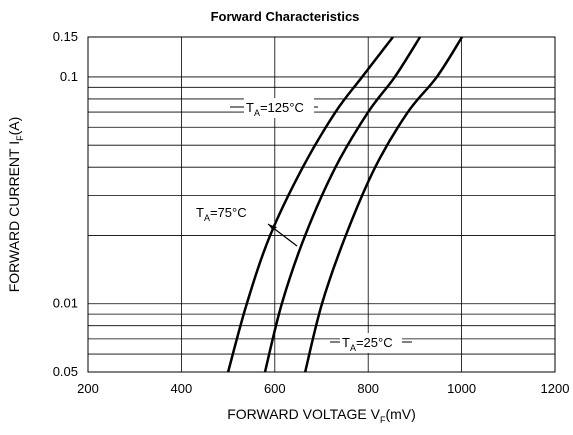  What do you see at coordinates (272, 227) in the screenshot?
I see `arrow-head` at bounding box center [272, 227].